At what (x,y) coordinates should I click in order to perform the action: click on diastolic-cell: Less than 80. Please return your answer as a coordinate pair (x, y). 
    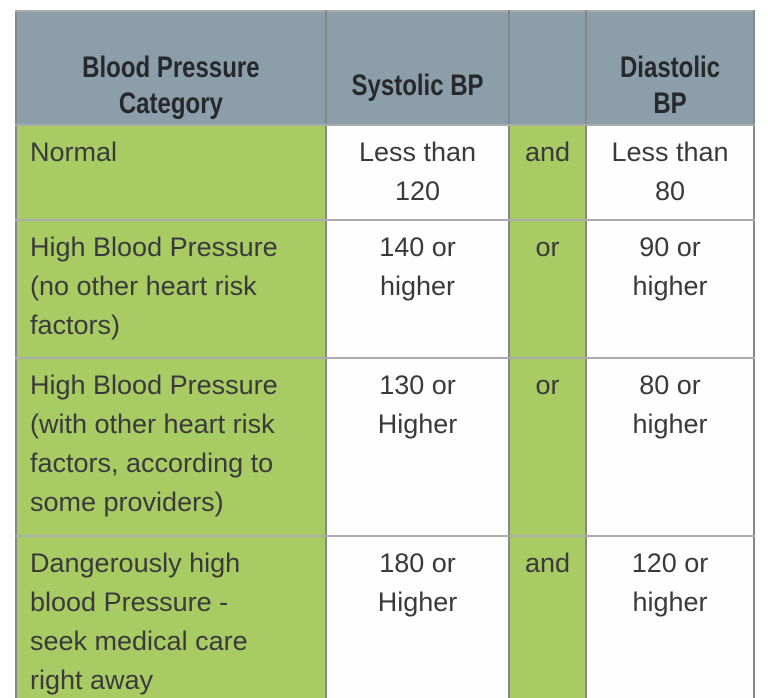
    Looking at the image, I should click on (670, 172).